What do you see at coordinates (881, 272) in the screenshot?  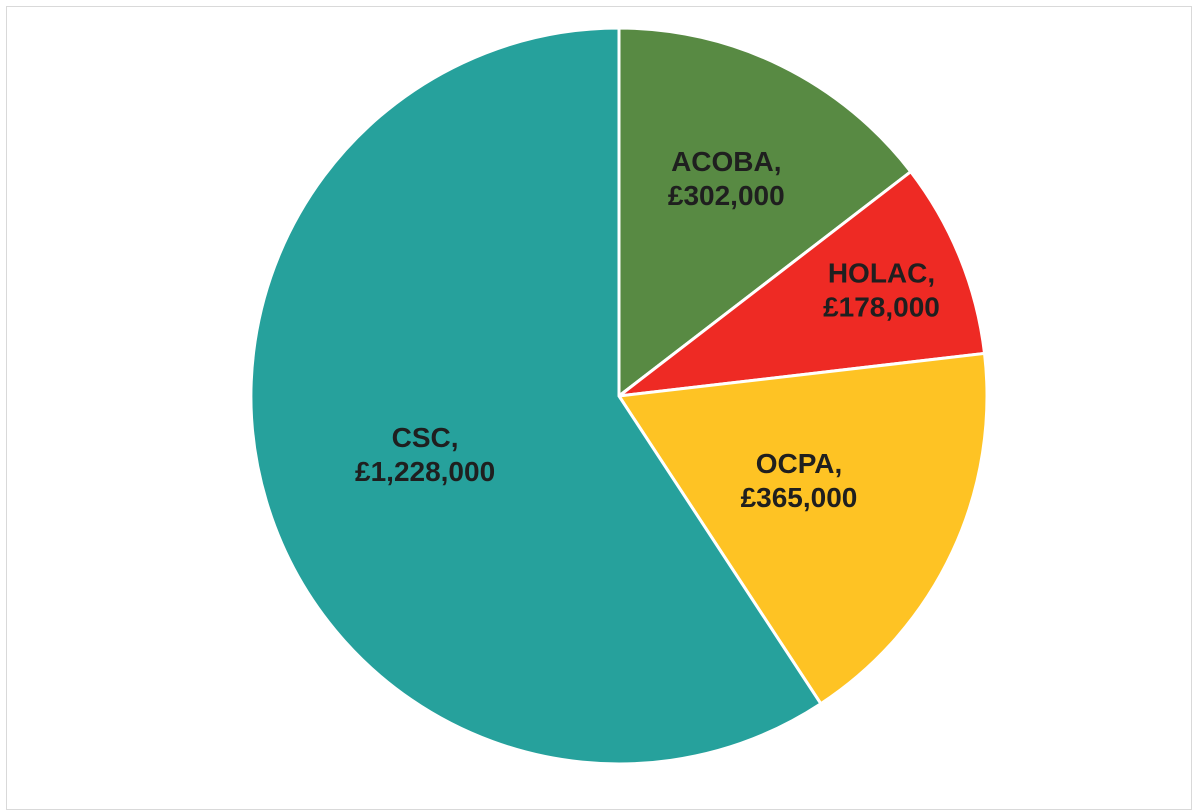 I see `slice-label-holac: HOLAC,` at bounding box center [881, 272].